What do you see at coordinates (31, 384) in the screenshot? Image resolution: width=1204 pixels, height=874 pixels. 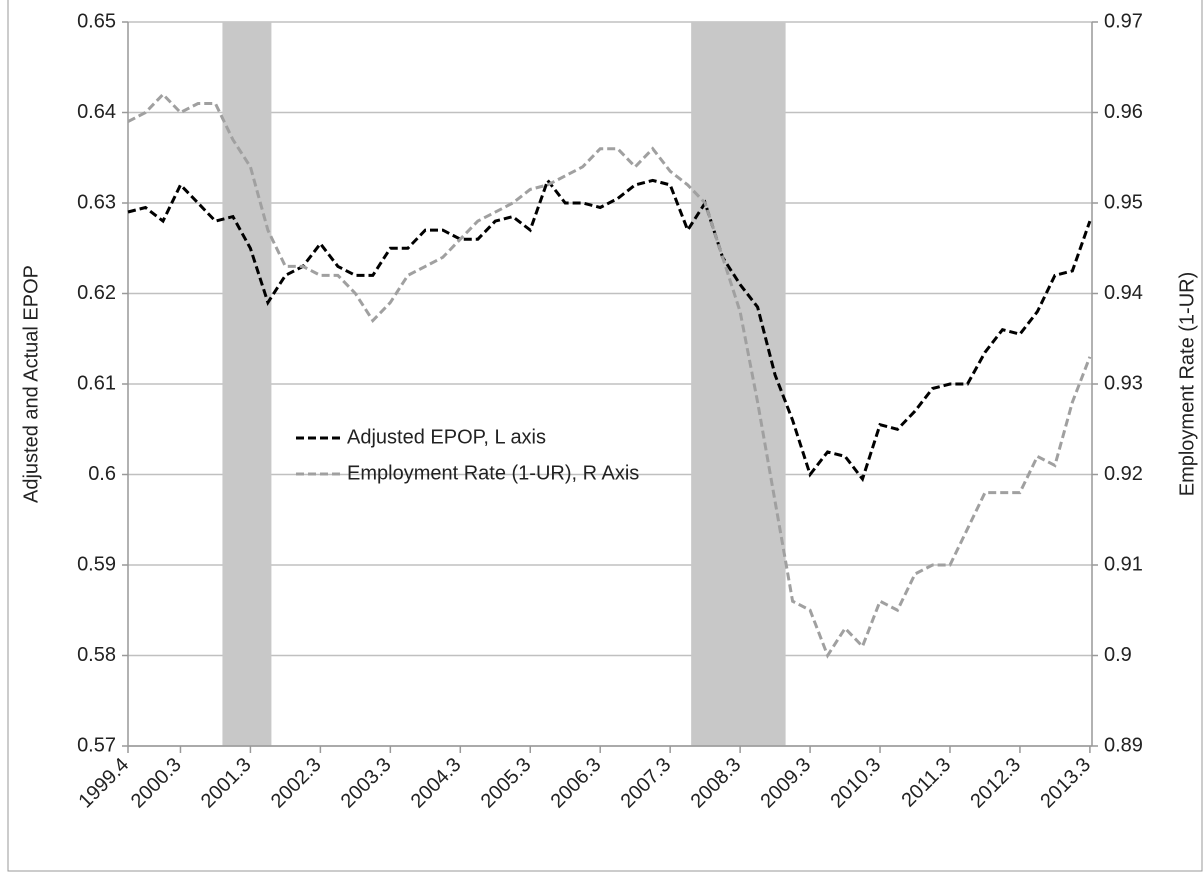 I see `y-axis-title: Adjusted and Actual EPOP` at bounding box center [31, 384].